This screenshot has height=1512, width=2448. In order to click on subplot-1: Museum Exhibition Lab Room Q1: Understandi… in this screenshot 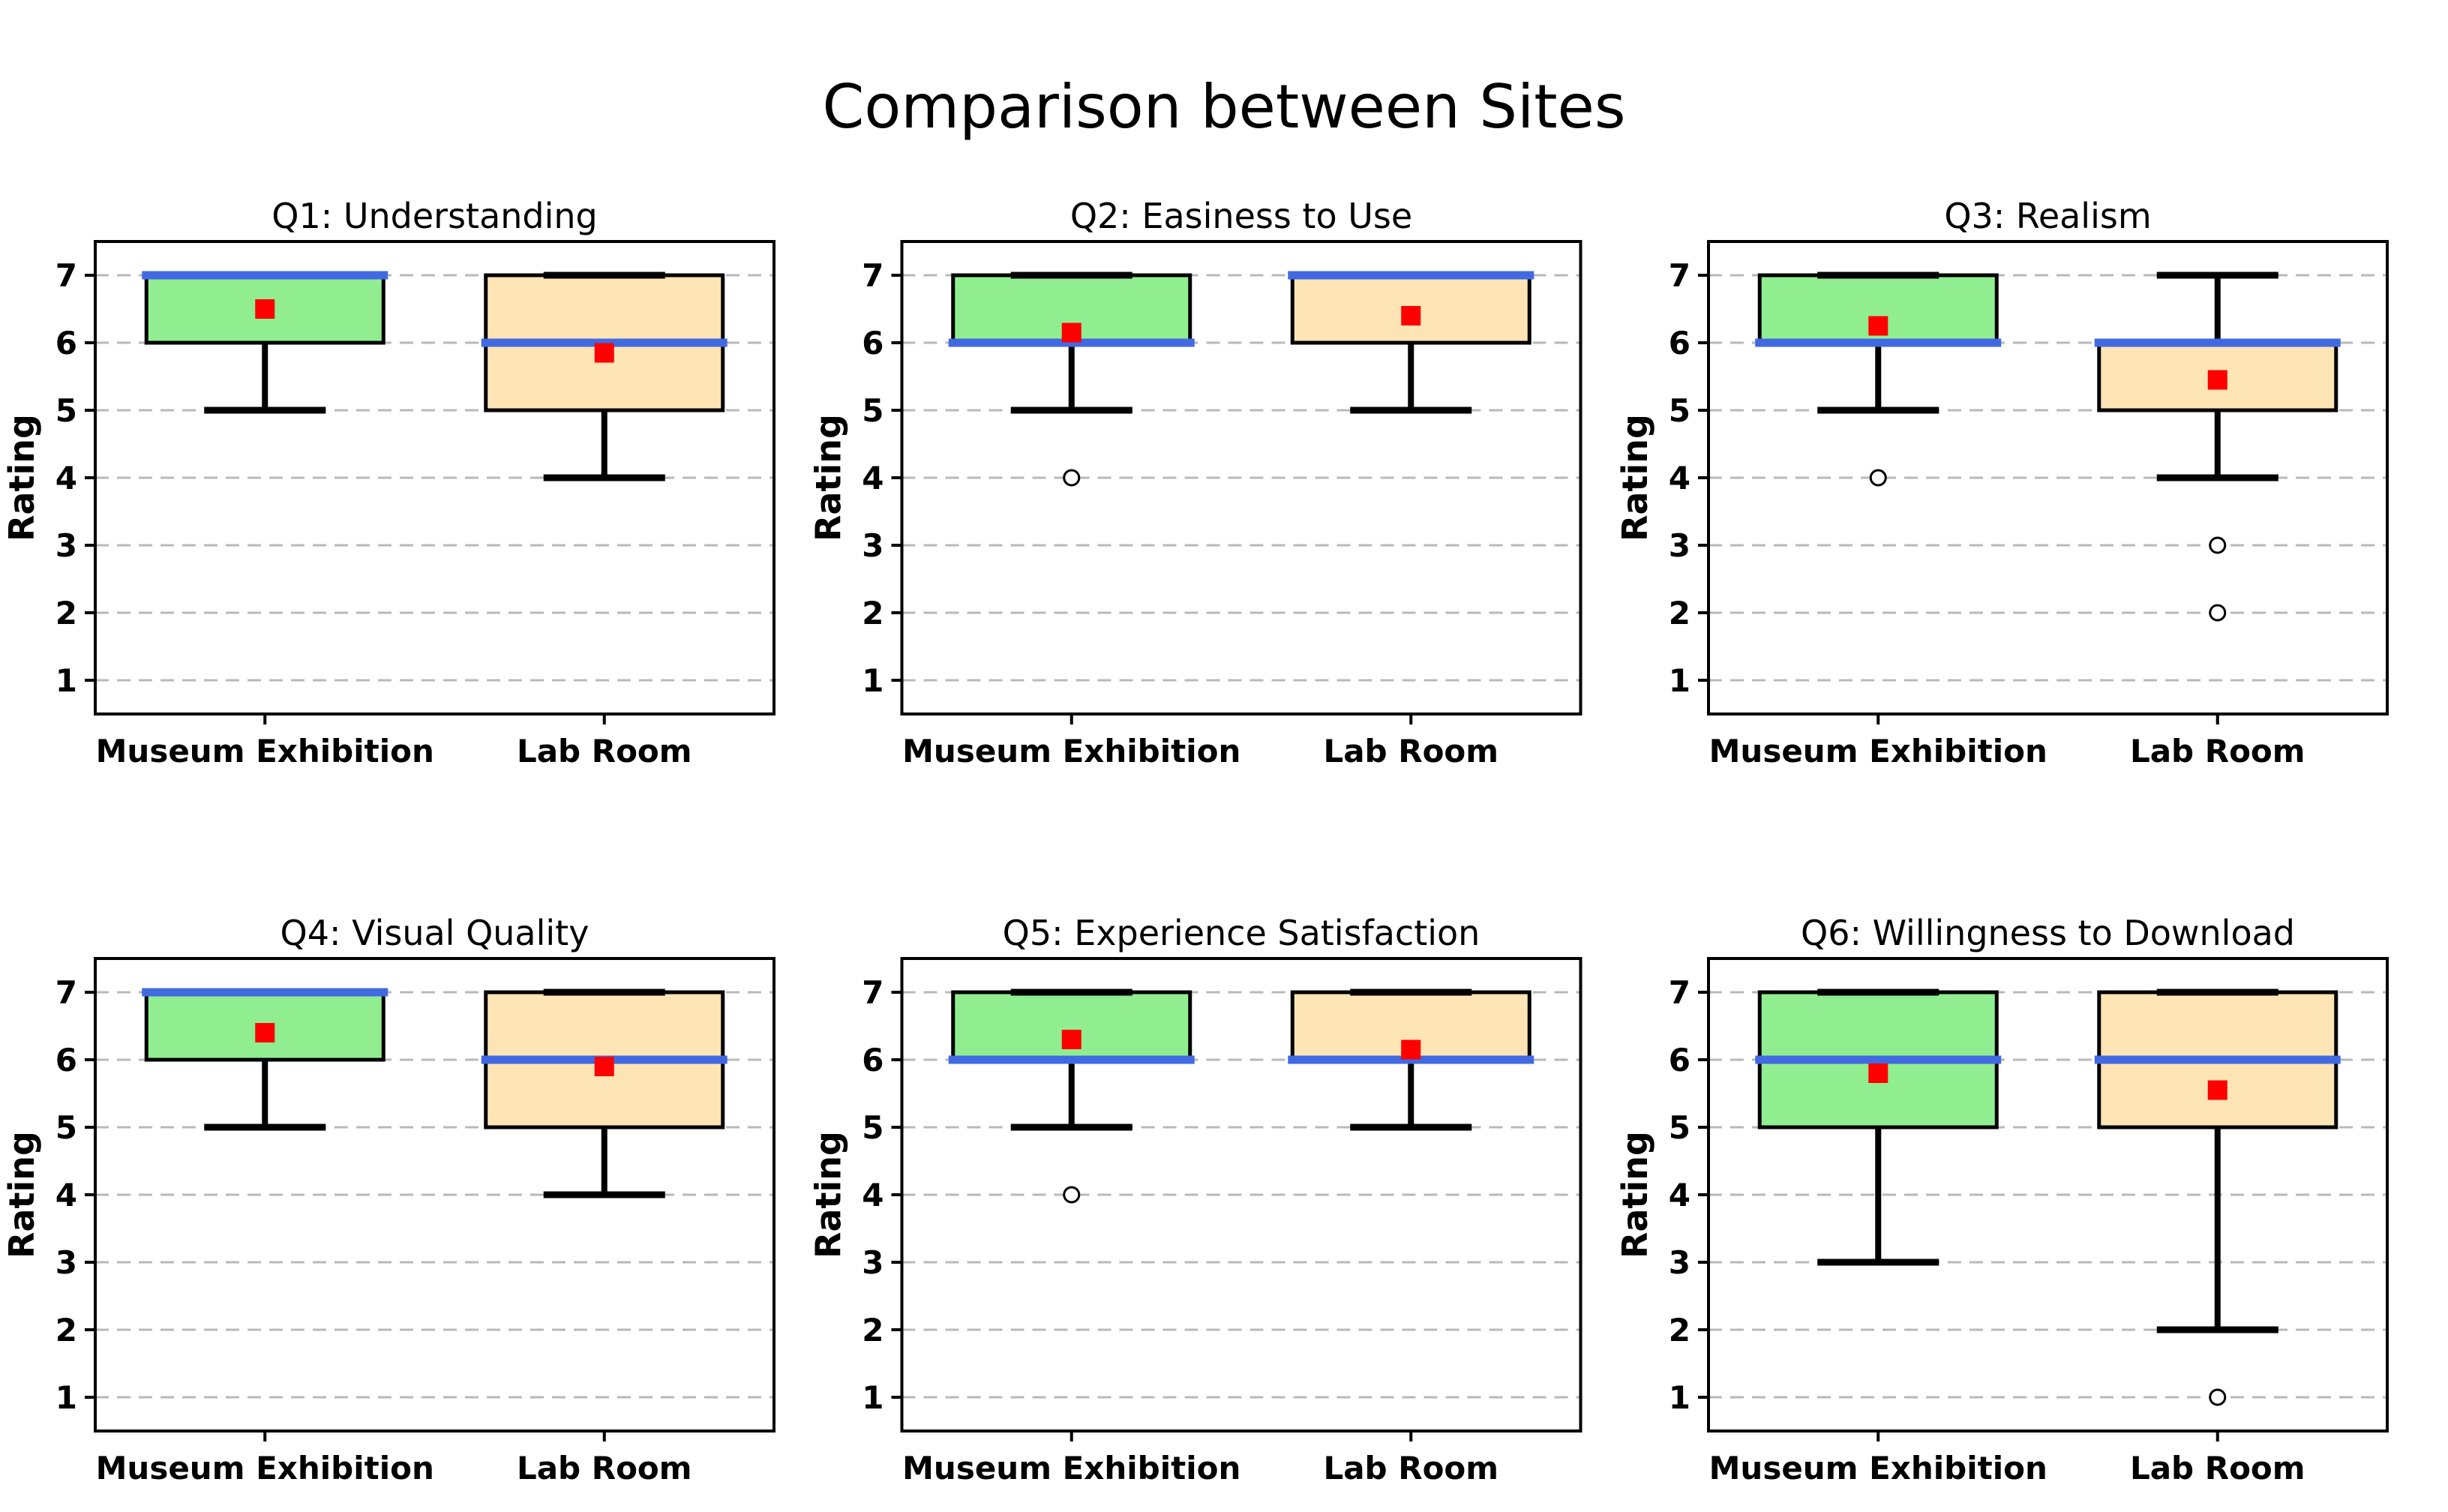, I will do `click(389, 483)`.